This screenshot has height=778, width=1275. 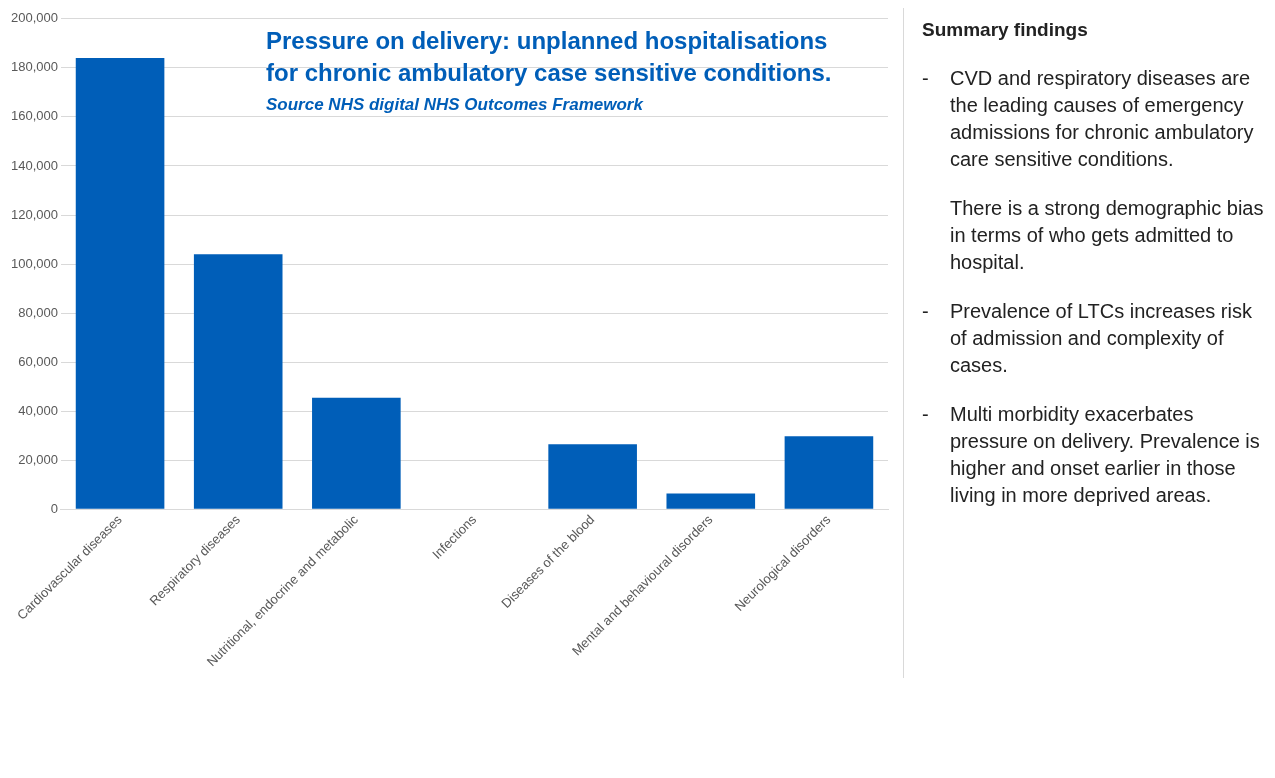 What do you see at coordinates (38, 459) in the screenshot?
I see `y-tick-label: 20,000` at bounding box center [38, 459].